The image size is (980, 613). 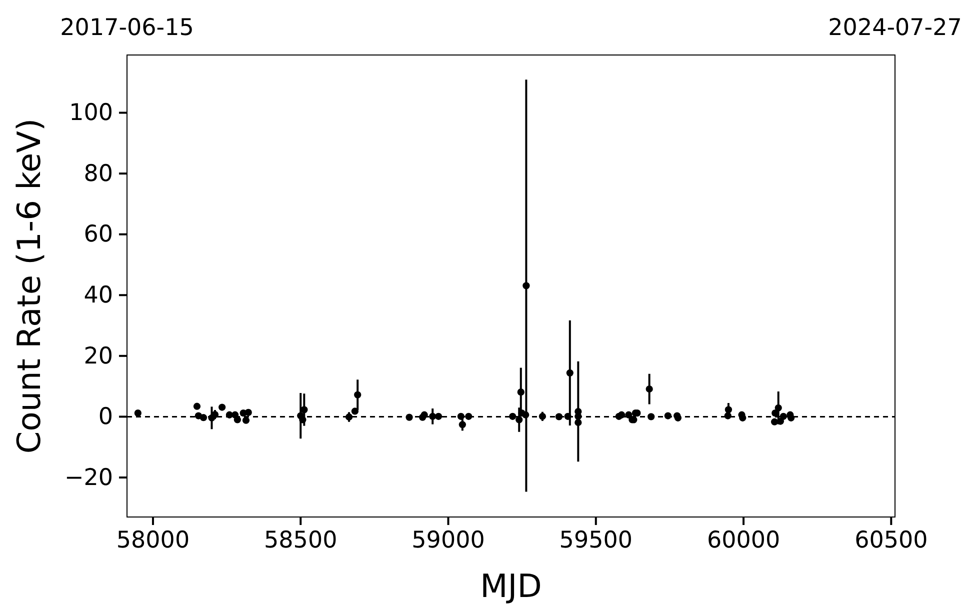 I want to click on y-tick-label: 40, so click(x=98, y=295).